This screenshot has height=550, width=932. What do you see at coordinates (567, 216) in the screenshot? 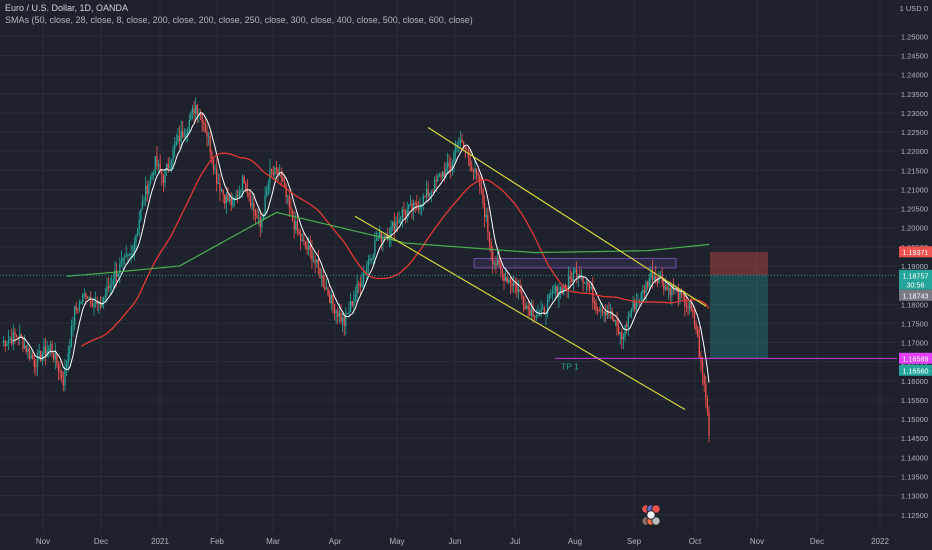
I see `channel-upper-line` at bounding box center [567, 216].